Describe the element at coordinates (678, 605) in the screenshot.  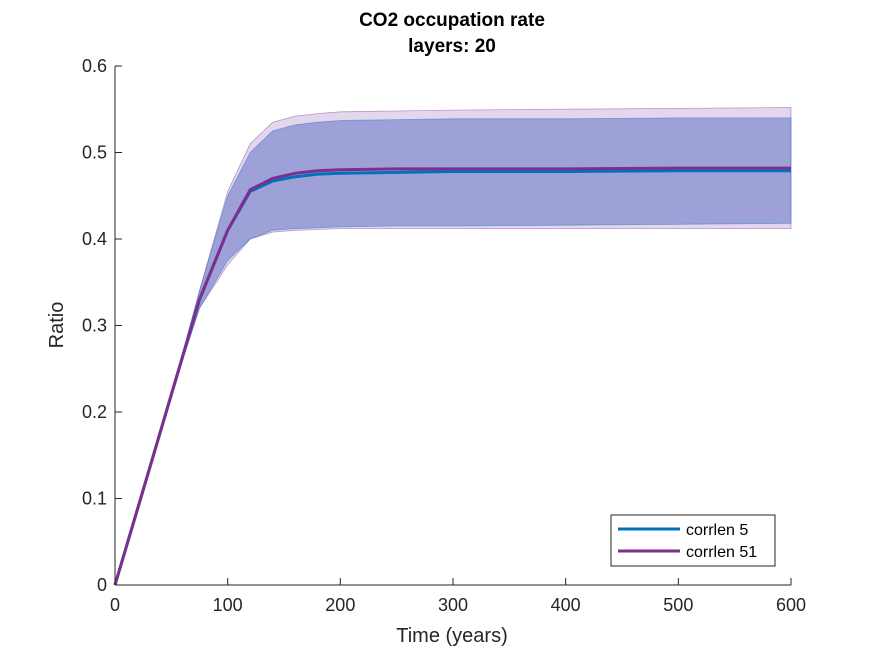
I see `x-tick-label: 500` at that location.